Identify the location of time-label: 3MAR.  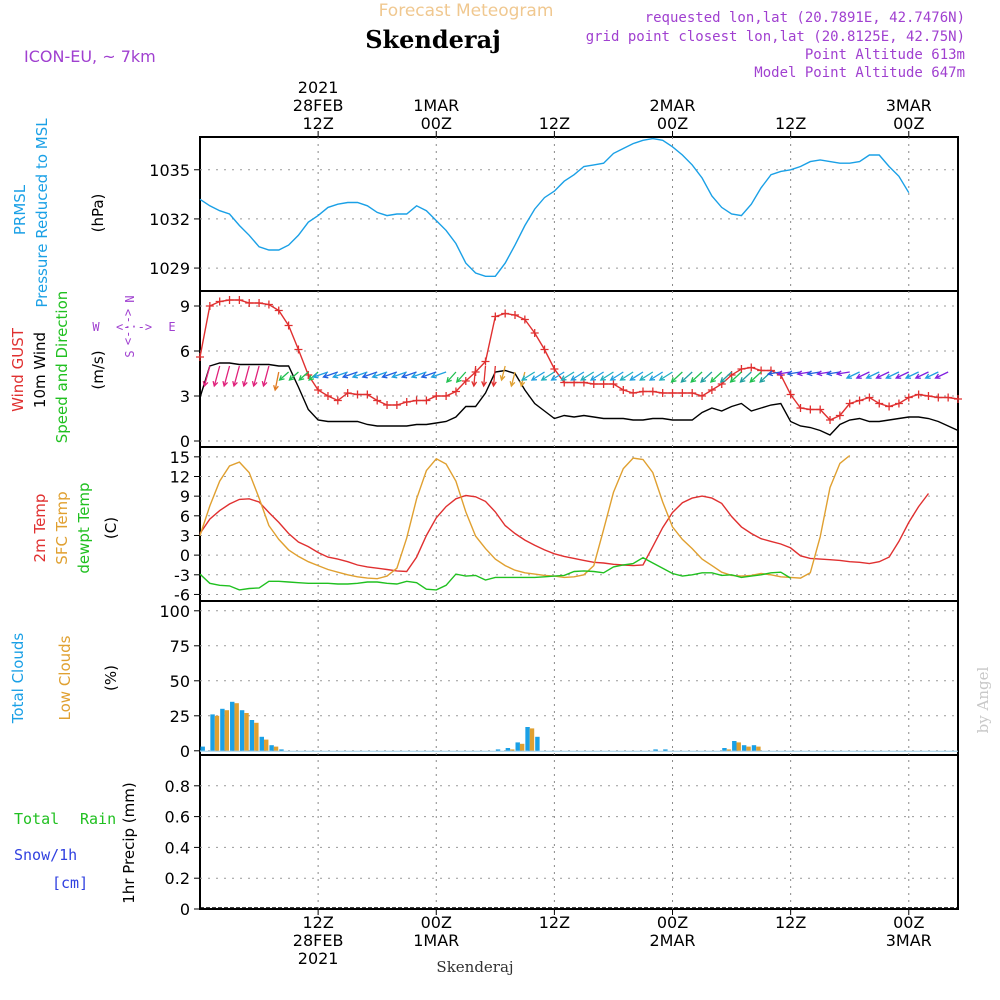
(909, 105).